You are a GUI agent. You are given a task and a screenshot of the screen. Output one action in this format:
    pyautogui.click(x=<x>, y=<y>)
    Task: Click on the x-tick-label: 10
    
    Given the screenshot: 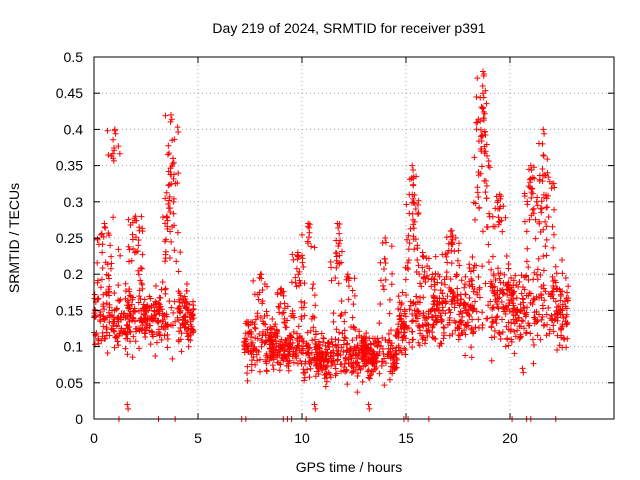 What is the action you would take?
    pyautogui.click(x=302, y=438)
    